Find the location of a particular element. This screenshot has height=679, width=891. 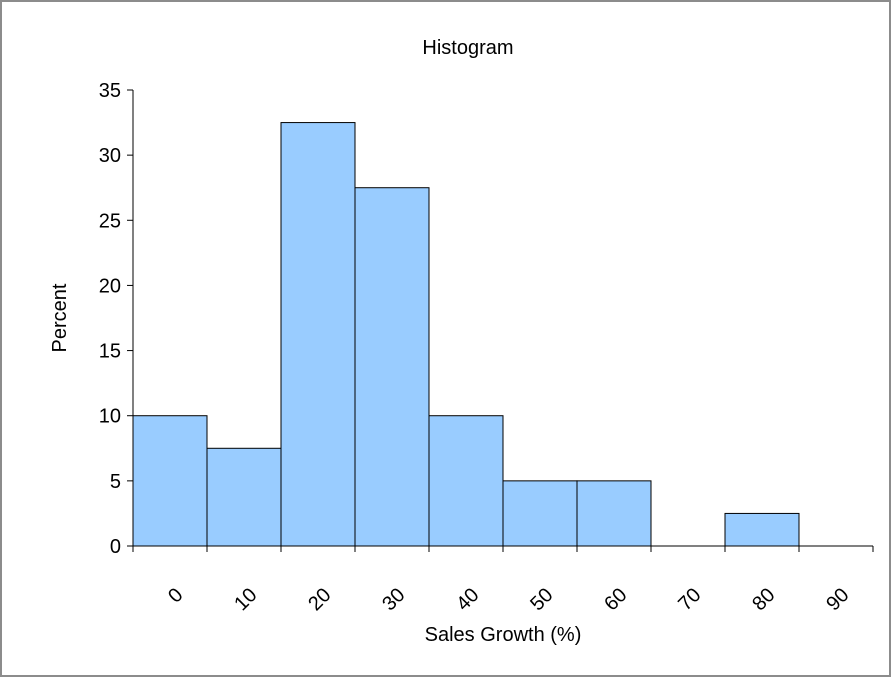

x-axis-title: Sales Growth (%) is located at coordinates (503, 635).